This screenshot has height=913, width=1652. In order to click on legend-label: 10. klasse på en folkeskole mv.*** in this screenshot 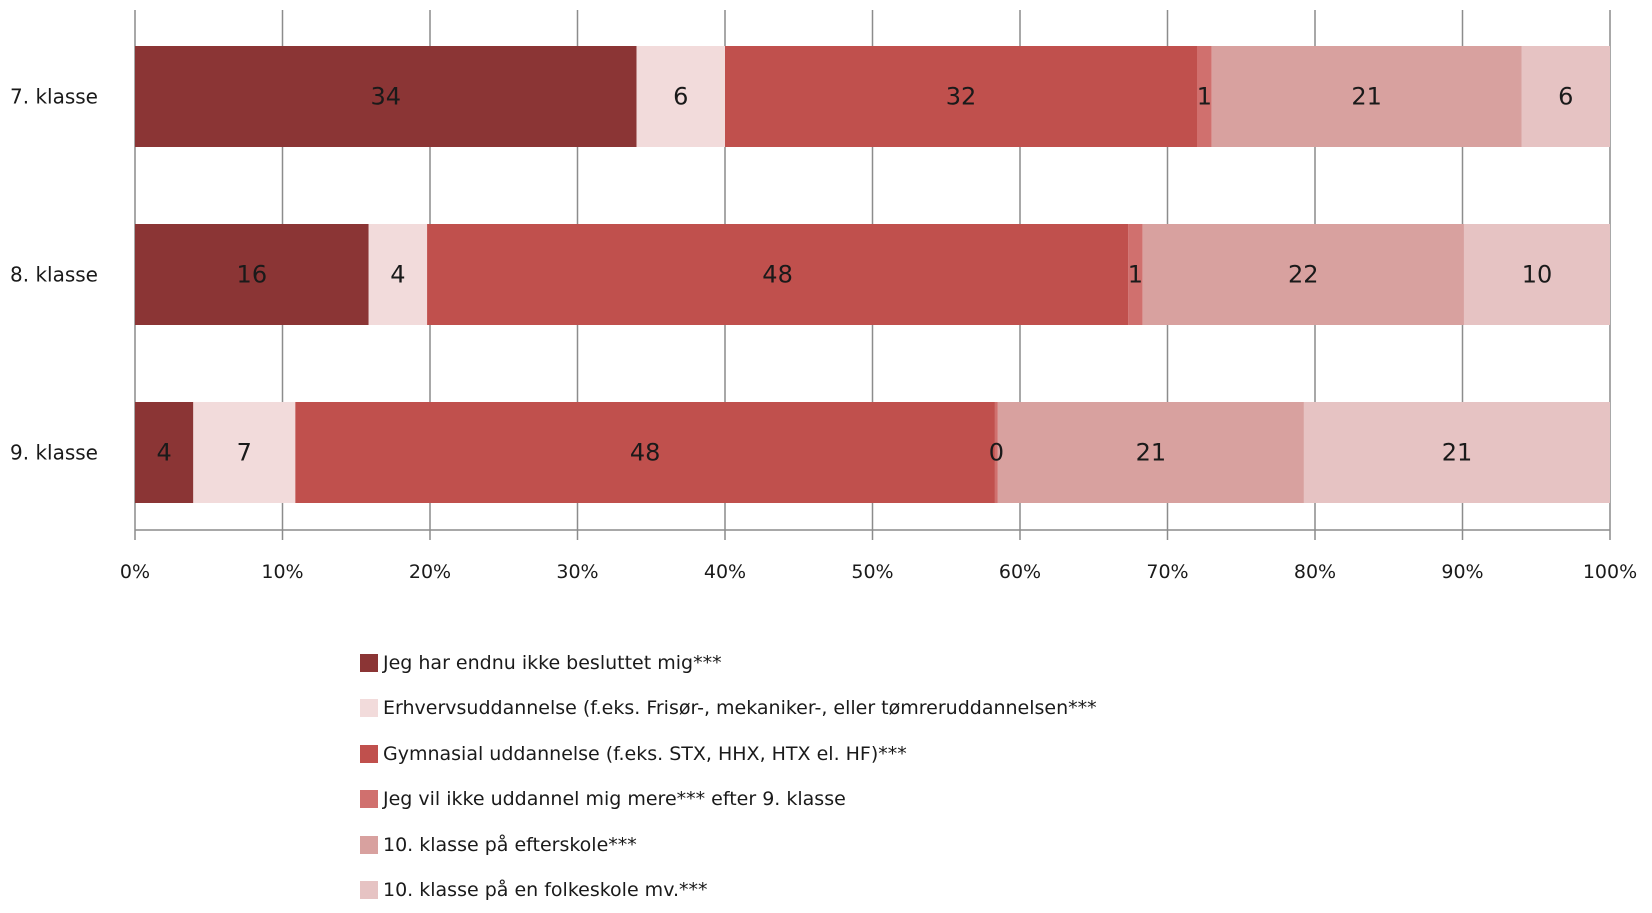, I will do `click(545, 890)`.